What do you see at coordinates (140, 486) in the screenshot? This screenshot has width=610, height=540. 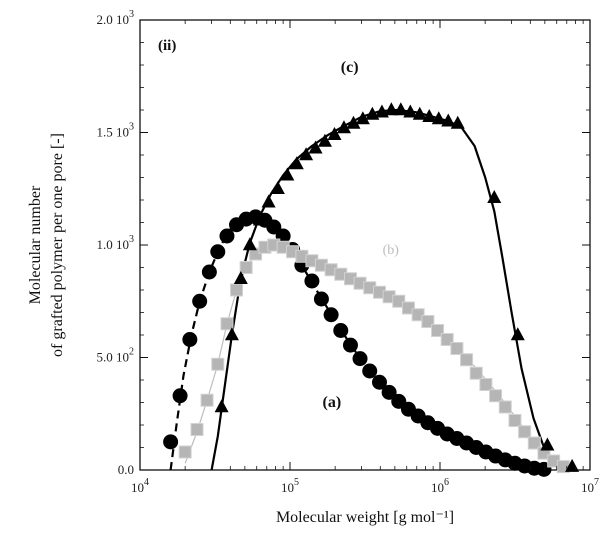 I see `x-tick-label: 10⁴` at bounding box center [140, 486].